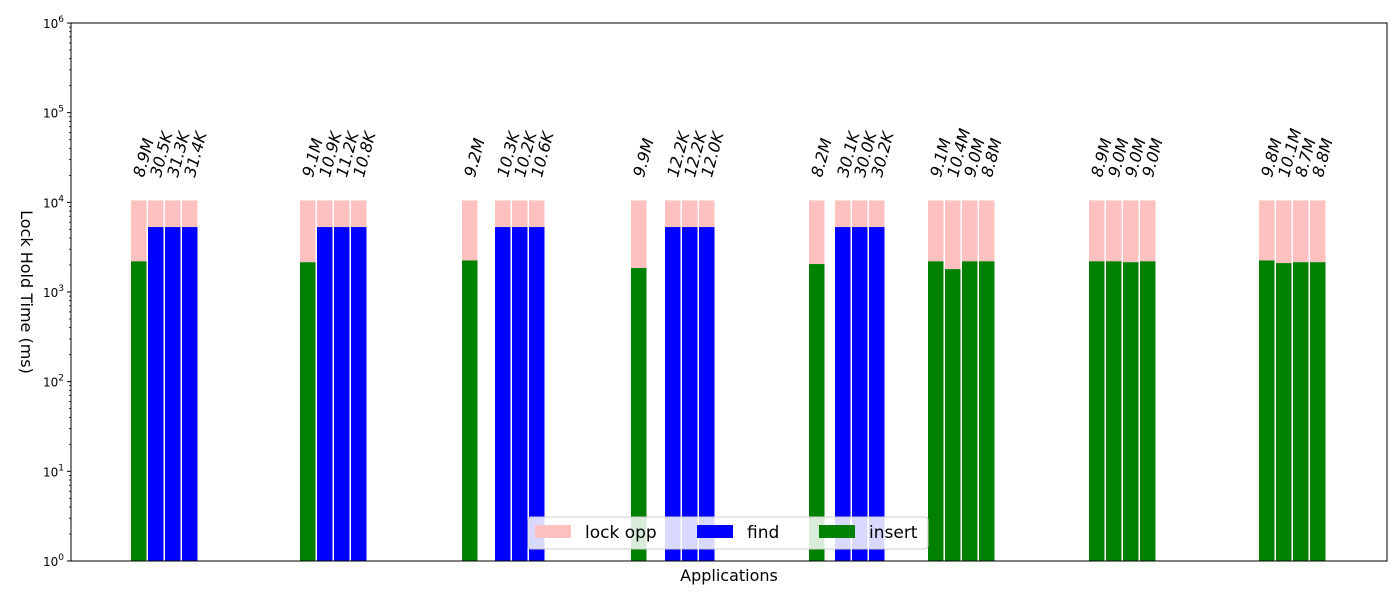 This screenshot has height=600, width=1400. I want to click on legend-swatch-lock-opp, so click(553, 531).